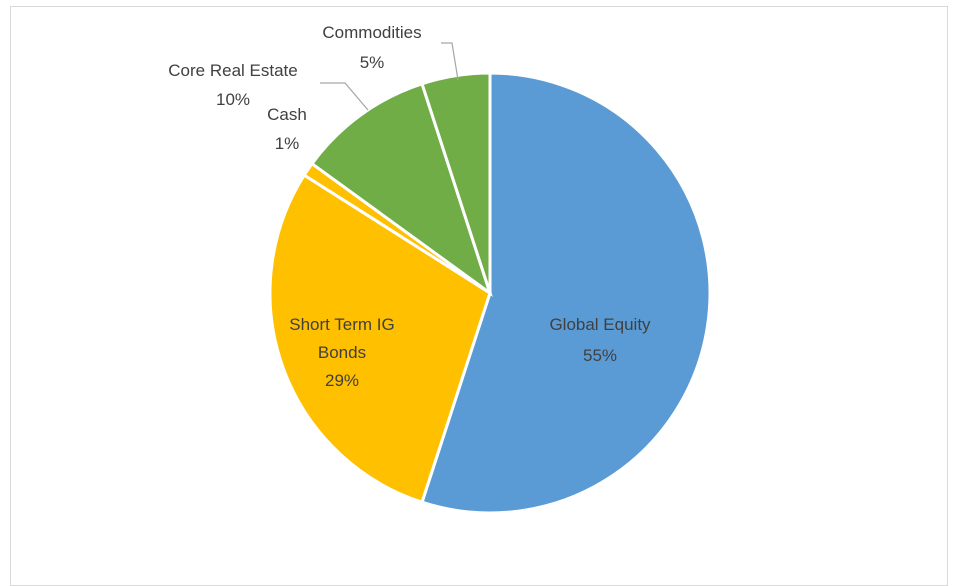 This screenshot has width=953, height=586. What do you see at coordinates (450, 61) in the screenshot?
I see `leader-line-commodities` at bounding box center [450, 61].